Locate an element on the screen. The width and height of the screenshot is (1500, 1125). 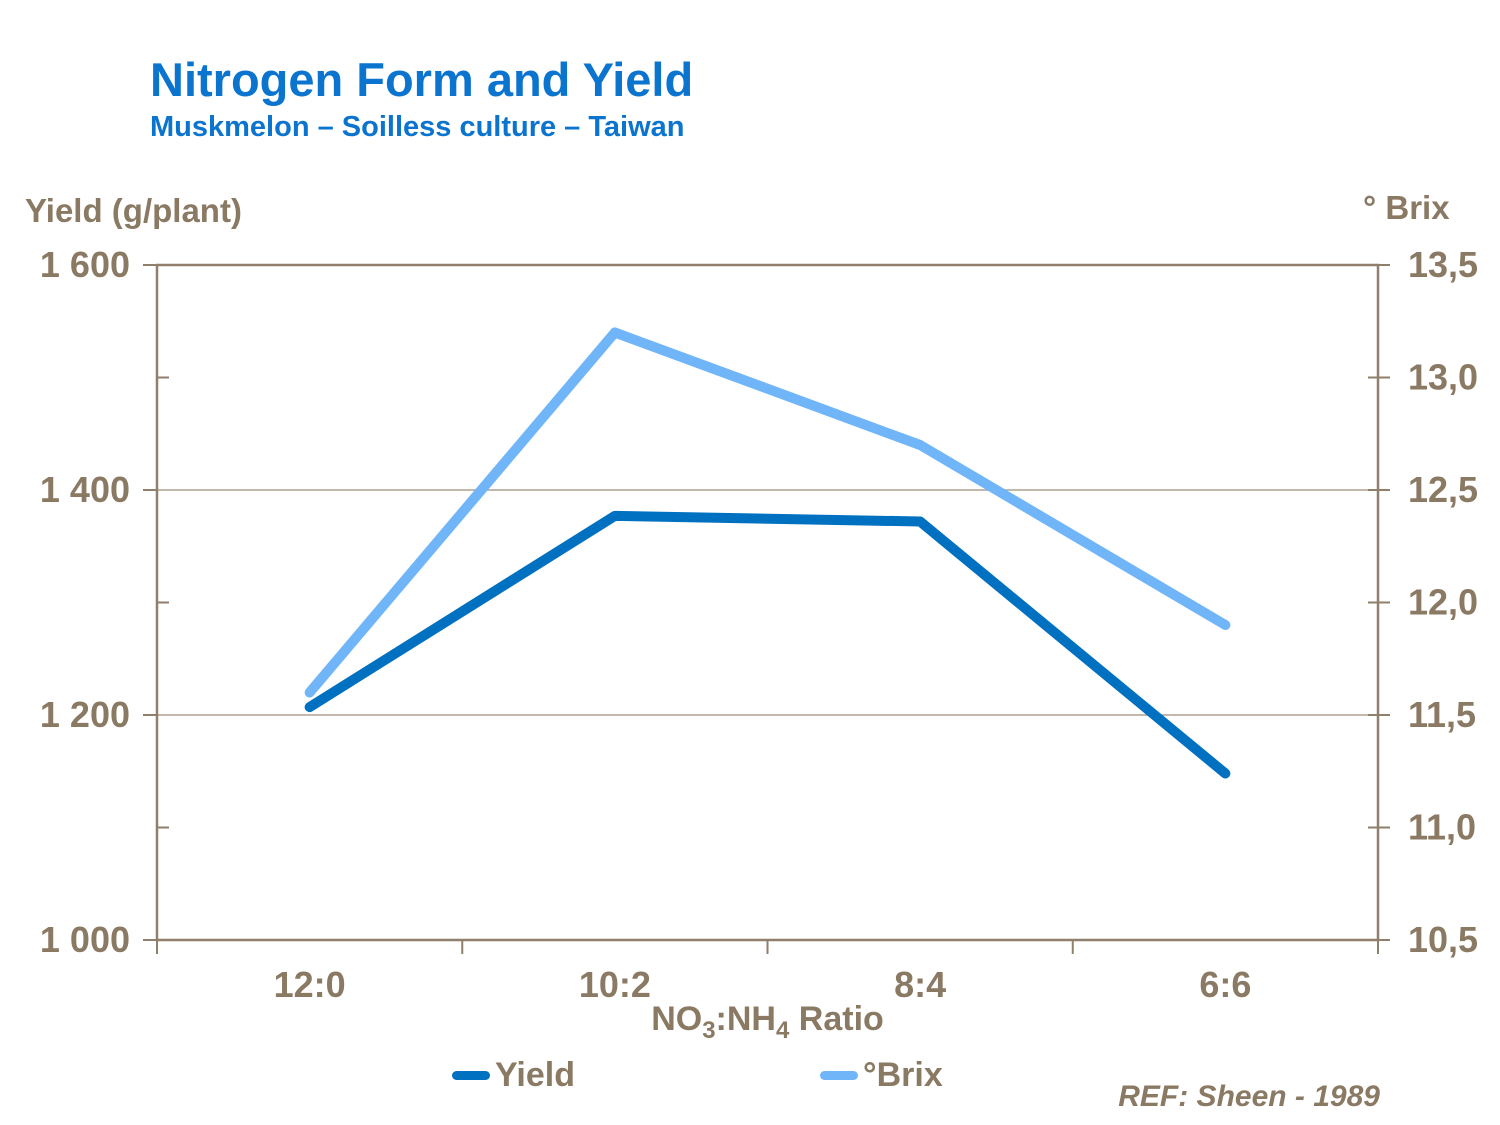
reference-footnote: REF: Sheen - 1989 is located at coordinates (1249, 1096).